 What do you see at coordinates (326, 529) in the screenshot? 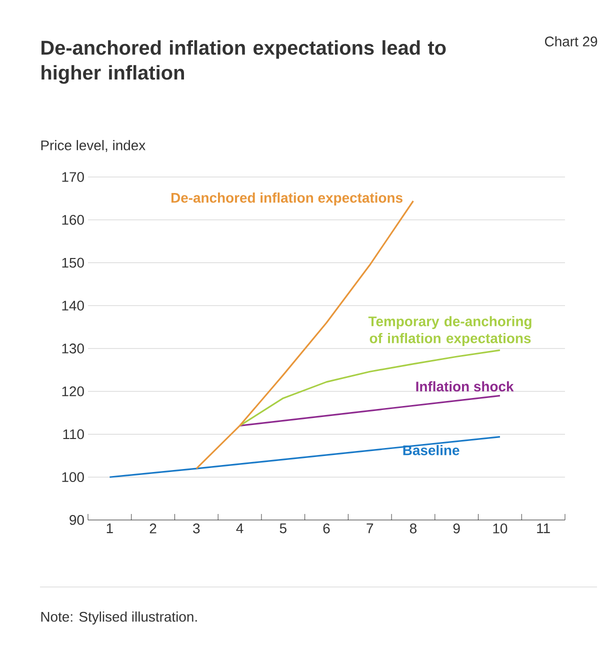
I see `x-tick-label: 6` at bounding box center [326, 529].